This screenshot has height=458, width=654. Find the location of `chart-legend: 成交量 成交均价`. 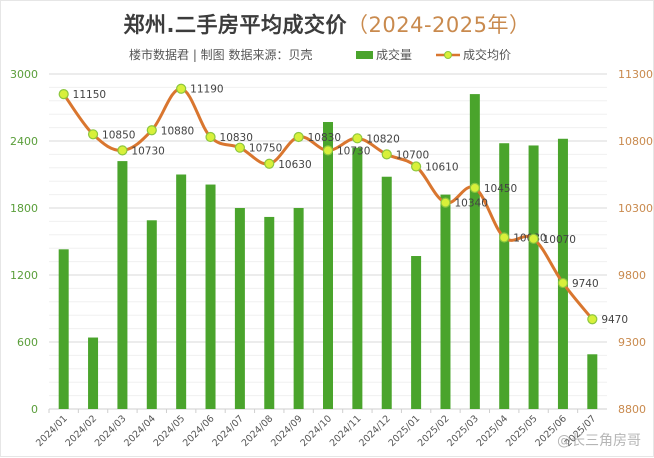

chart-legend: 成交量 成交均价 is located at coordinates (433, 54).